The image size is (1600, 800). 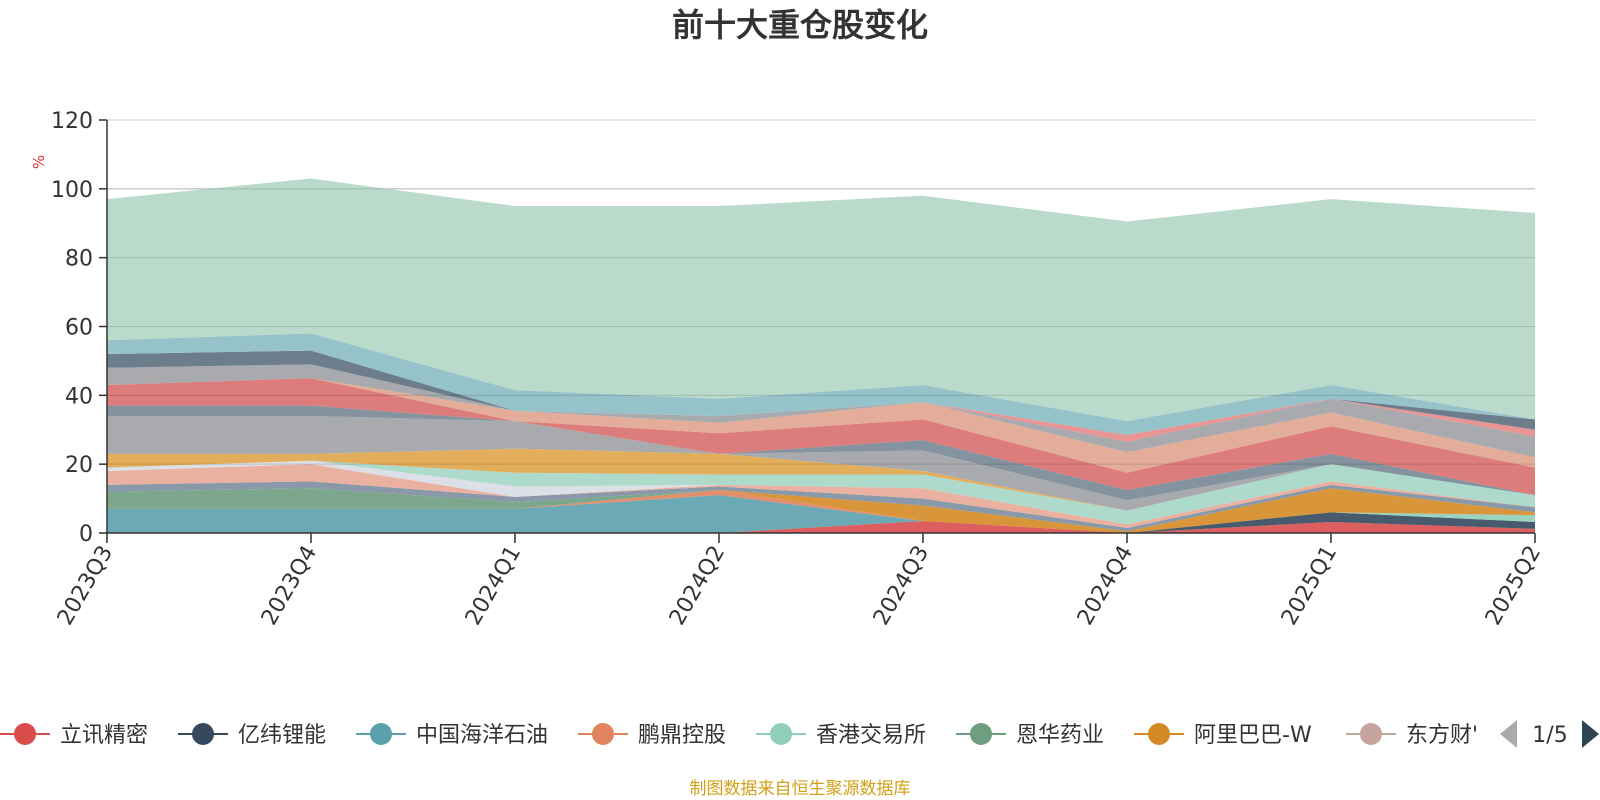 I want to click on y-tick-label: 120, so click(x=72, y=121).